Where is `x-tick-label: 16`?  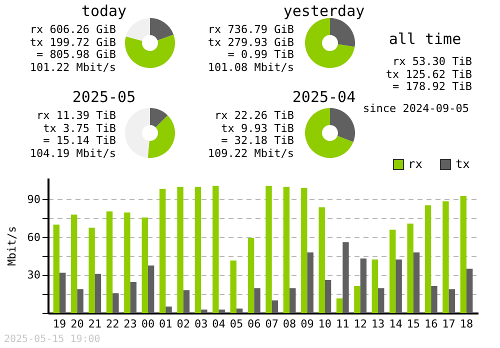
x-tick-label: 16 is located at coordinates (431, 324).